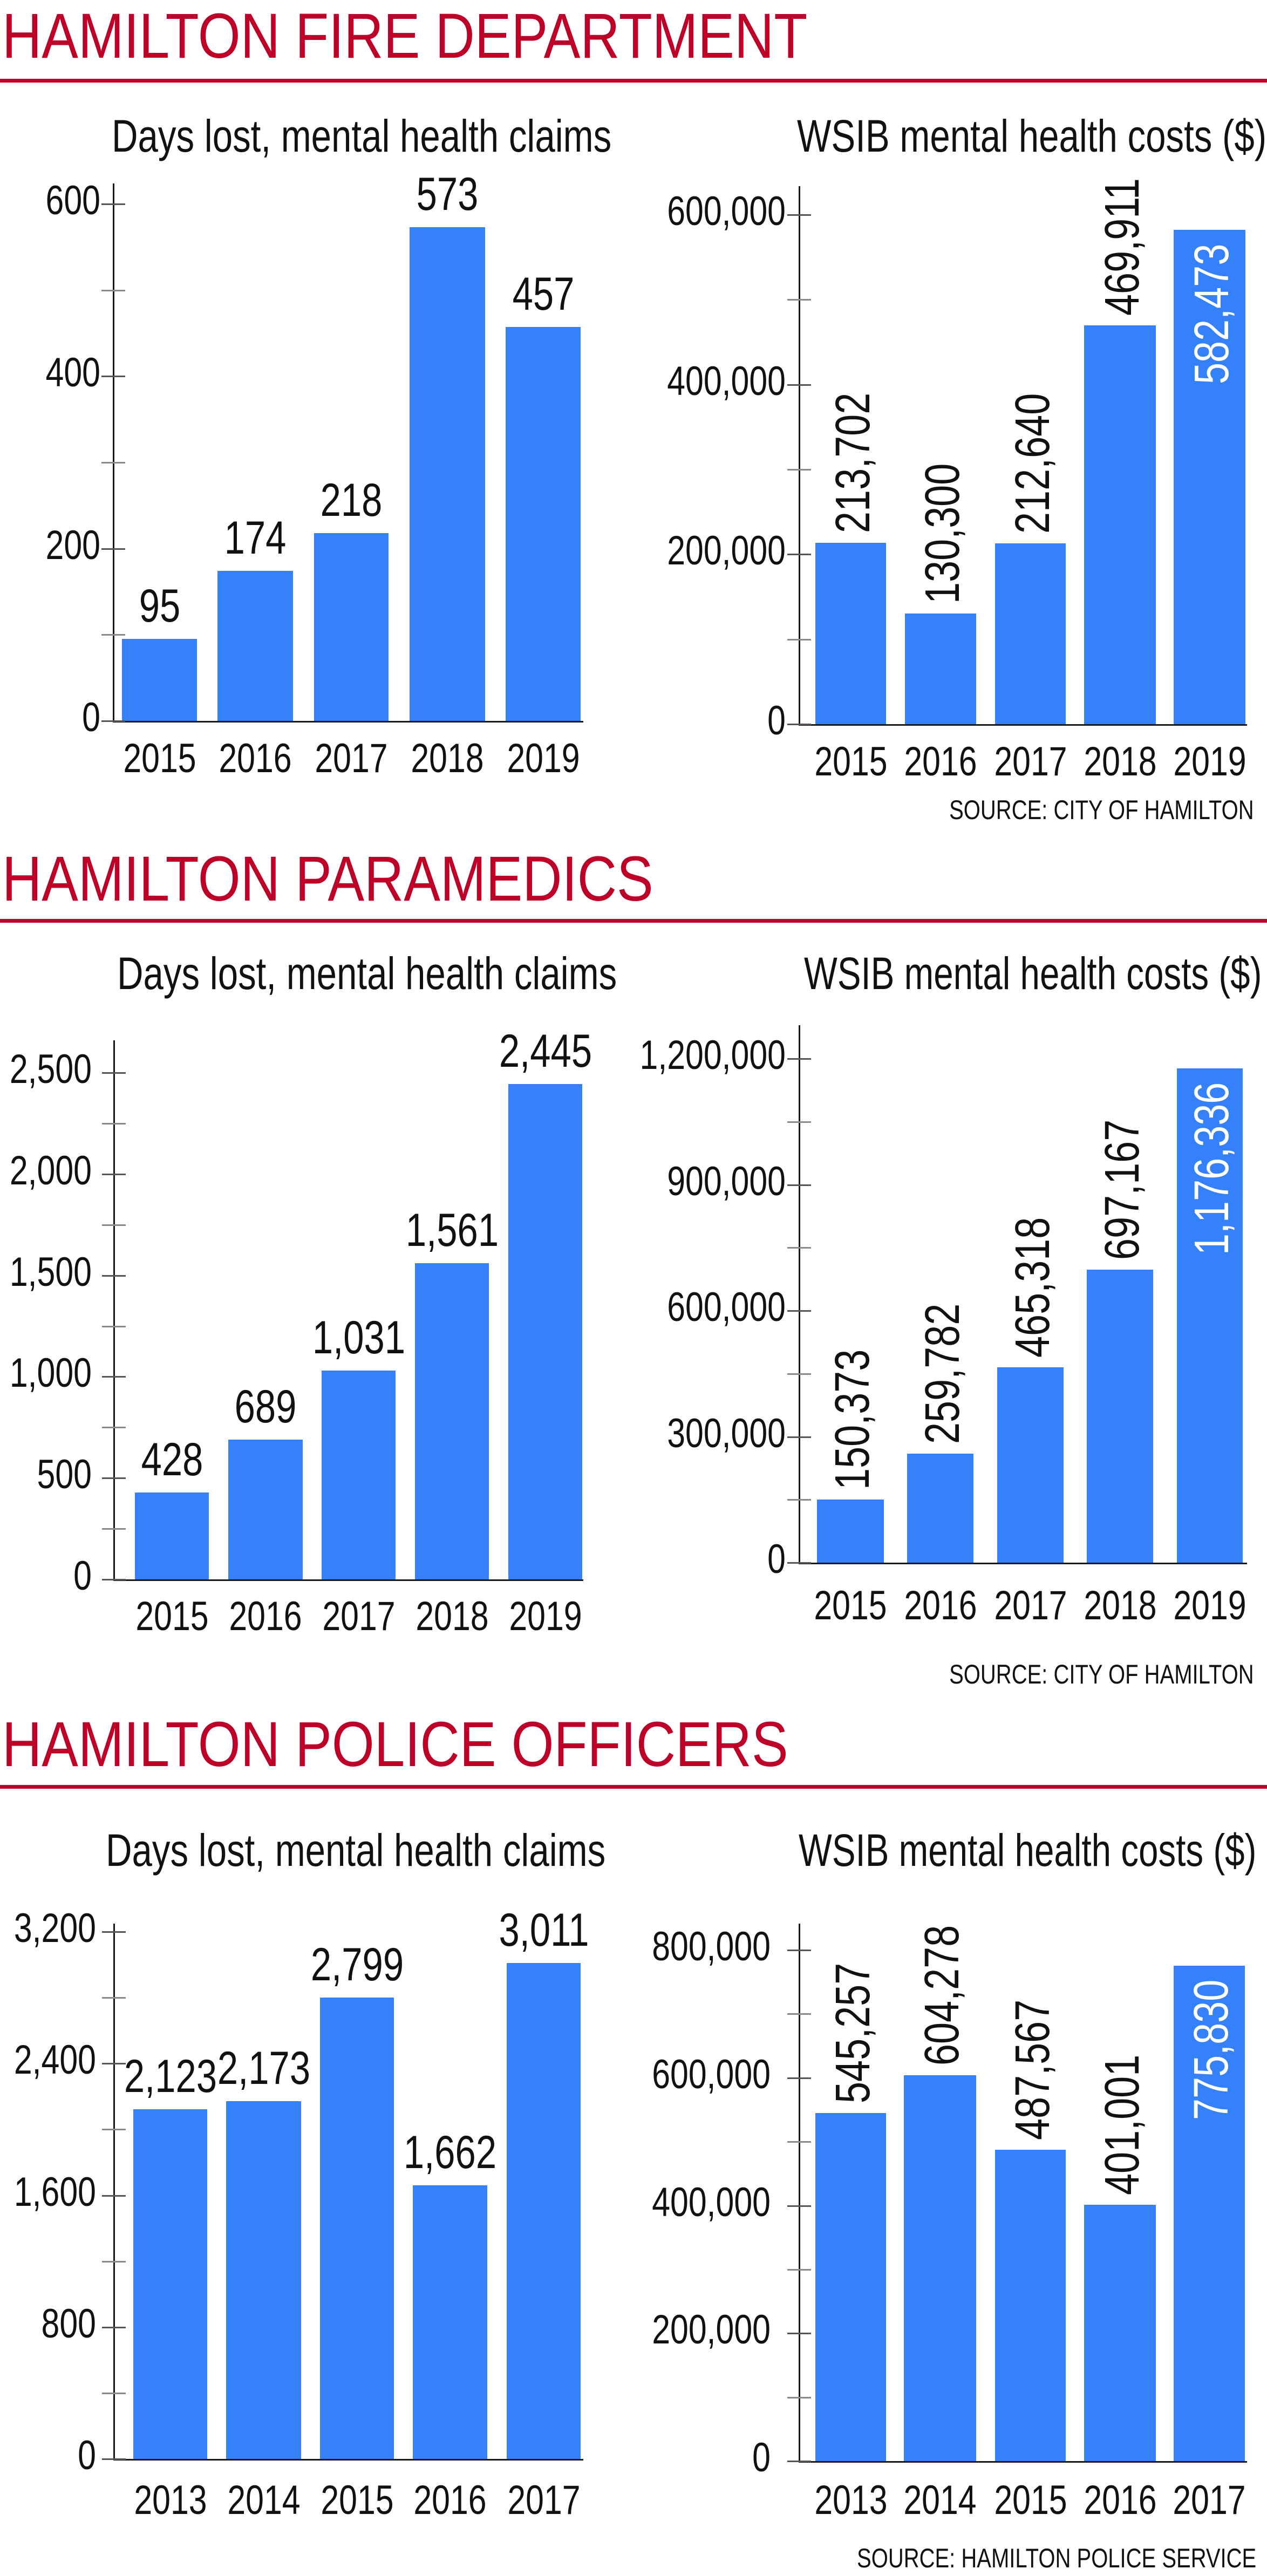 Image resolution: width=1267 pixels, height=2576 pixels. I want to click on value-label: 213,702, so click(853, 462).